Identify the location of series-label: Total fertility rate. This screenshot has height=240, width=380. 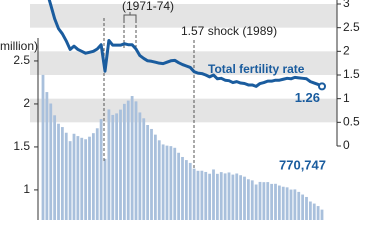
(256, 69).